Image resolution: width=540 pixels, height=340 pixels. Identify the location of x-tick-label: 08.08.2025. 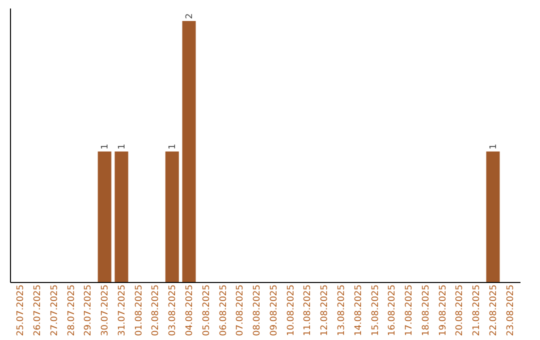
(257, 310).